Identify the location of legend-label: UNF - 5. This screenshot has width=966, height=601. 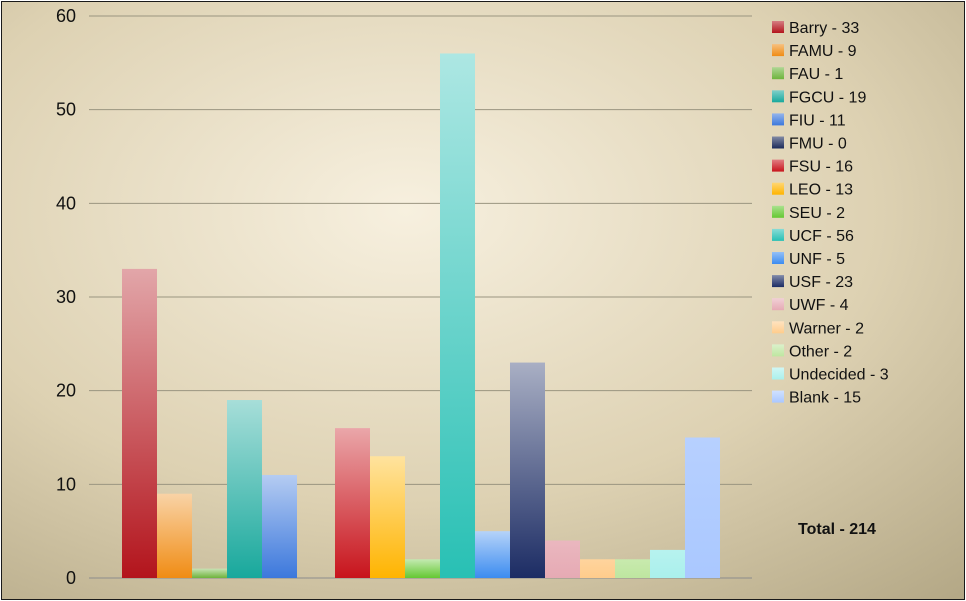
(817, 259).